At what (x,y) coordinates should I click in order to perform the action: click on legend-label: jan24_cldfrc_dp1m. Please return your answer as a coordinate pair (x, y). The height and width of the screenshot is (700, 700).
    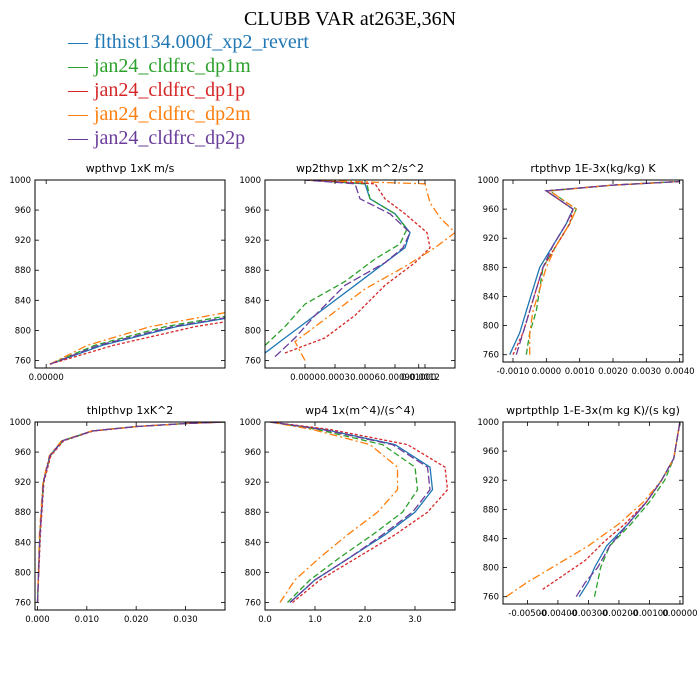
    Looking at the image, I should click on (172, 66).